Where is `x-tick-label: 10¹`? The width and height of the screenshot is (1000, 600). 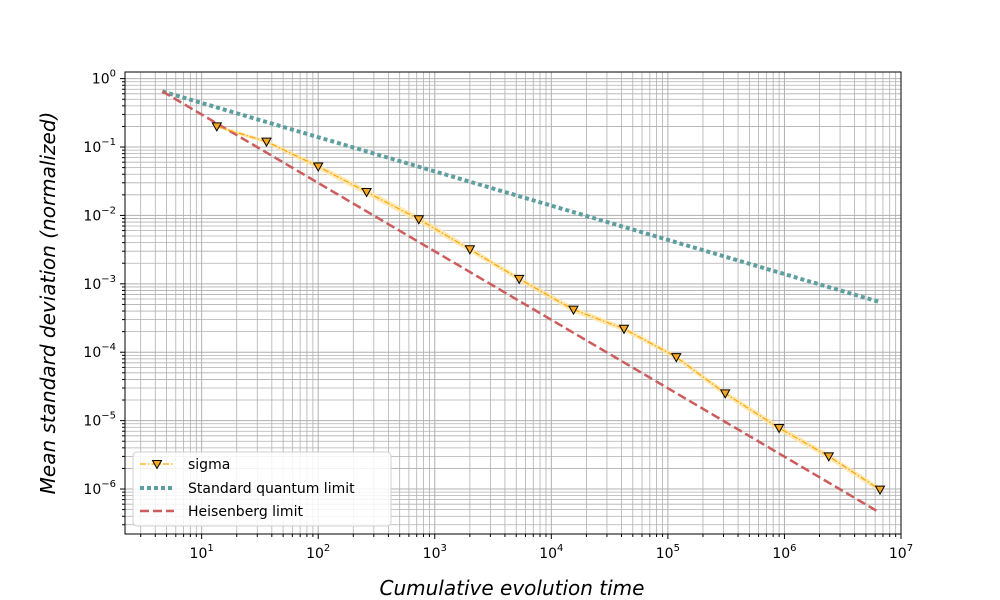 x-tick-label: 10¹ is located at coordinates (202, 552).